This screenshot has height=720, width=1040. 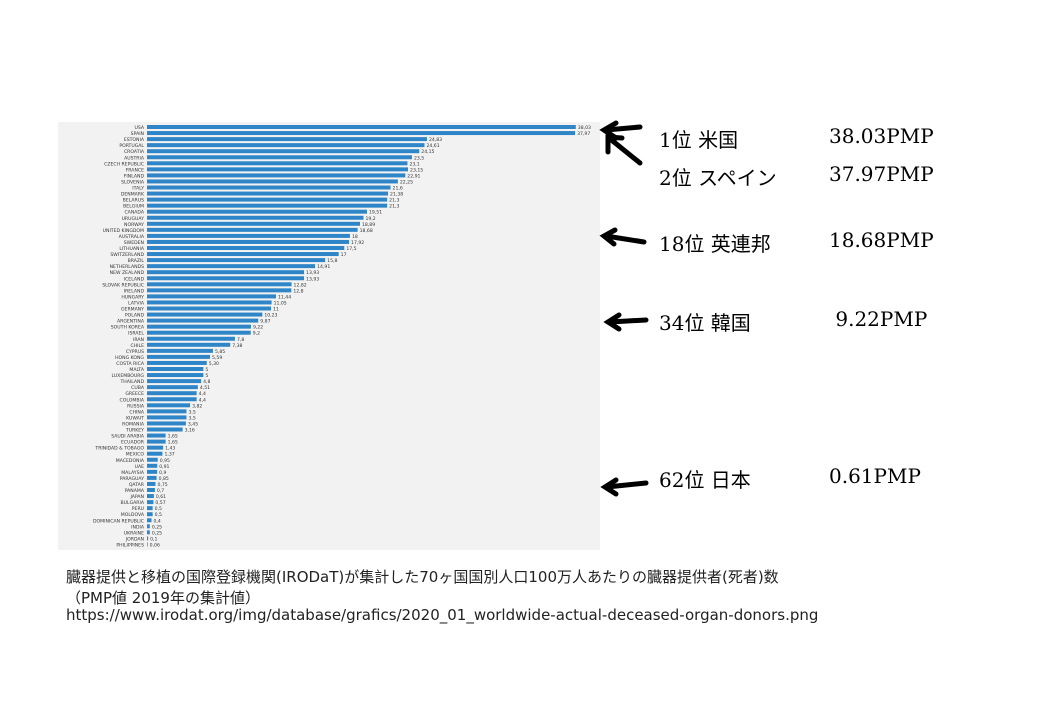 I want to click on category-label: COSTA RICA, so click(x=130, y=364).